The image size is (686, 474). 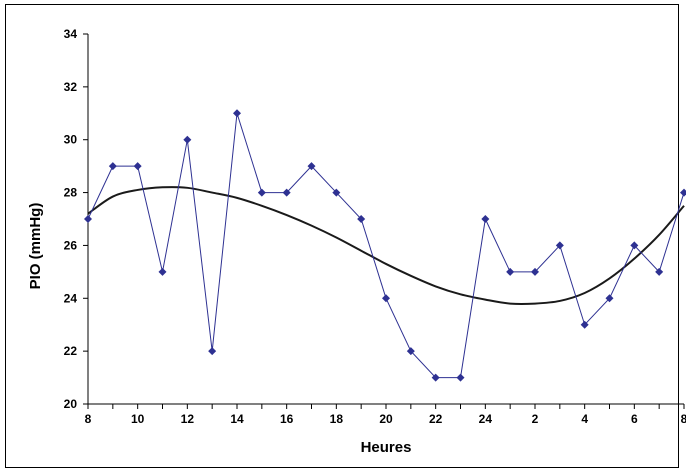 What do you see at coordinates (71, 404) in the screenshot?
I see `y-tick-label: 20` at bounding box center [71, 404].